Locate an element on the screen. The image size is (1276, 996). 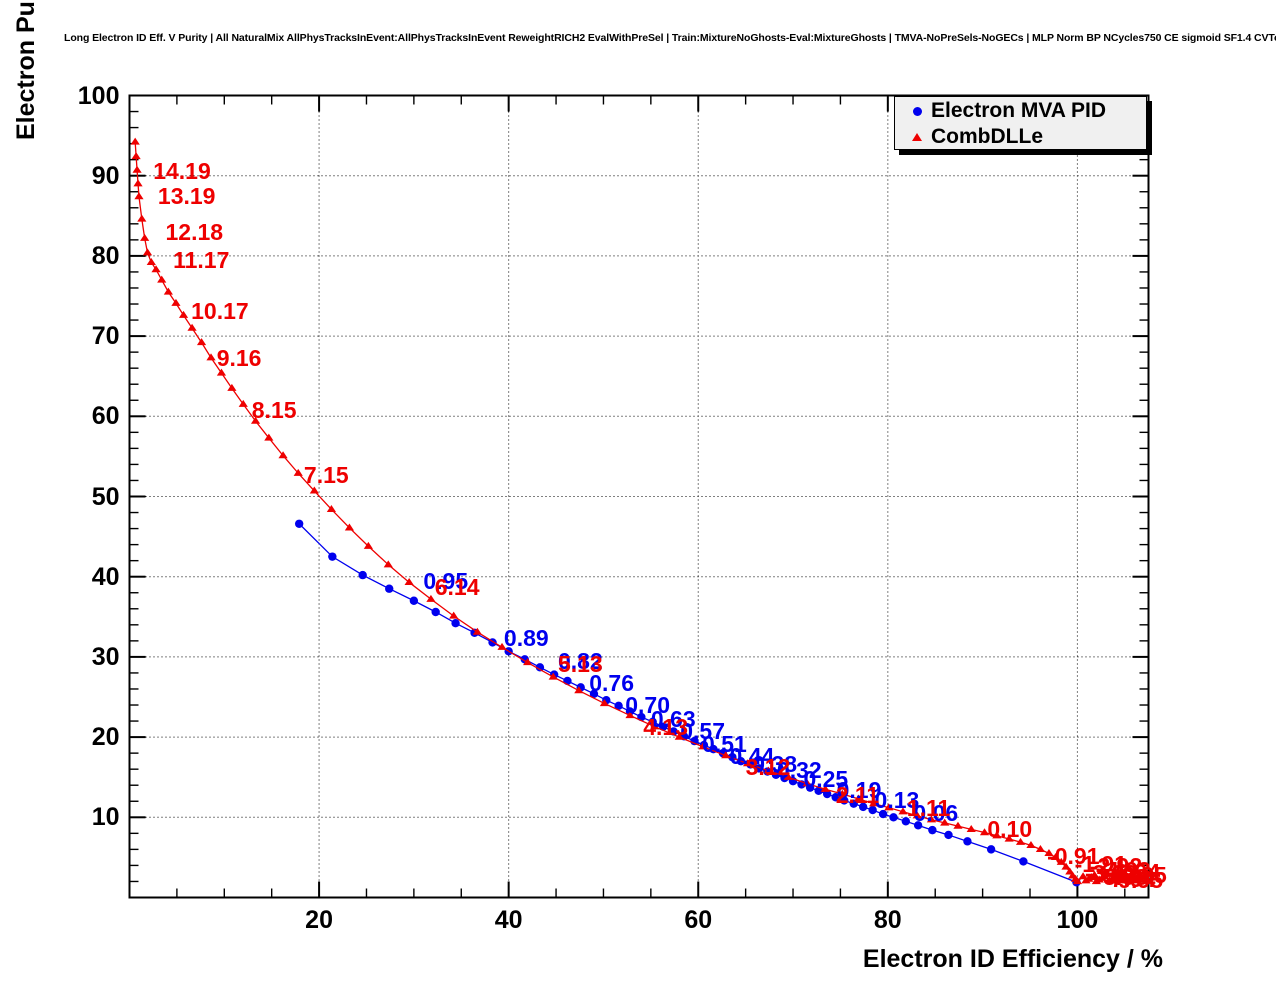
data-point-label: 0.95 is located at coordinates (446, 581).